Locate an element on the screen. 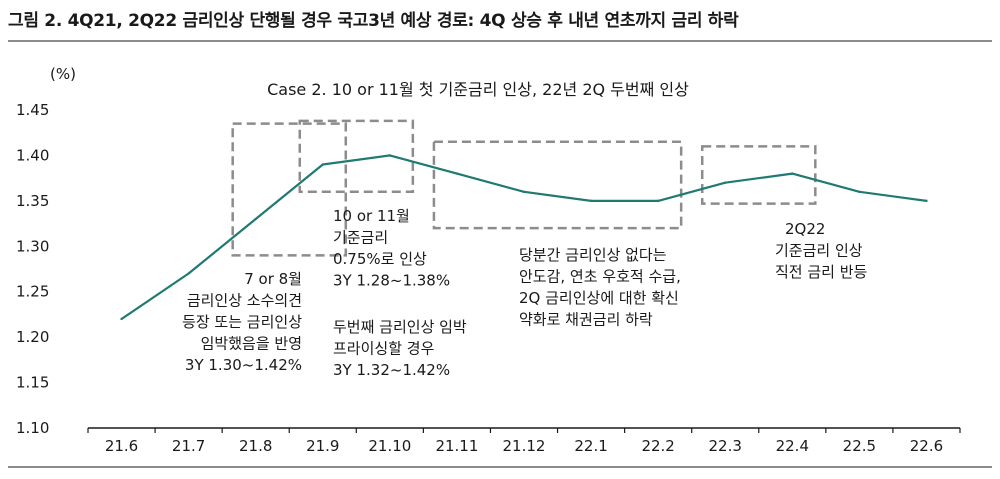 The image size is (1000, 479). annotation-line: 2Q22 is located at coordinates (805, 229).